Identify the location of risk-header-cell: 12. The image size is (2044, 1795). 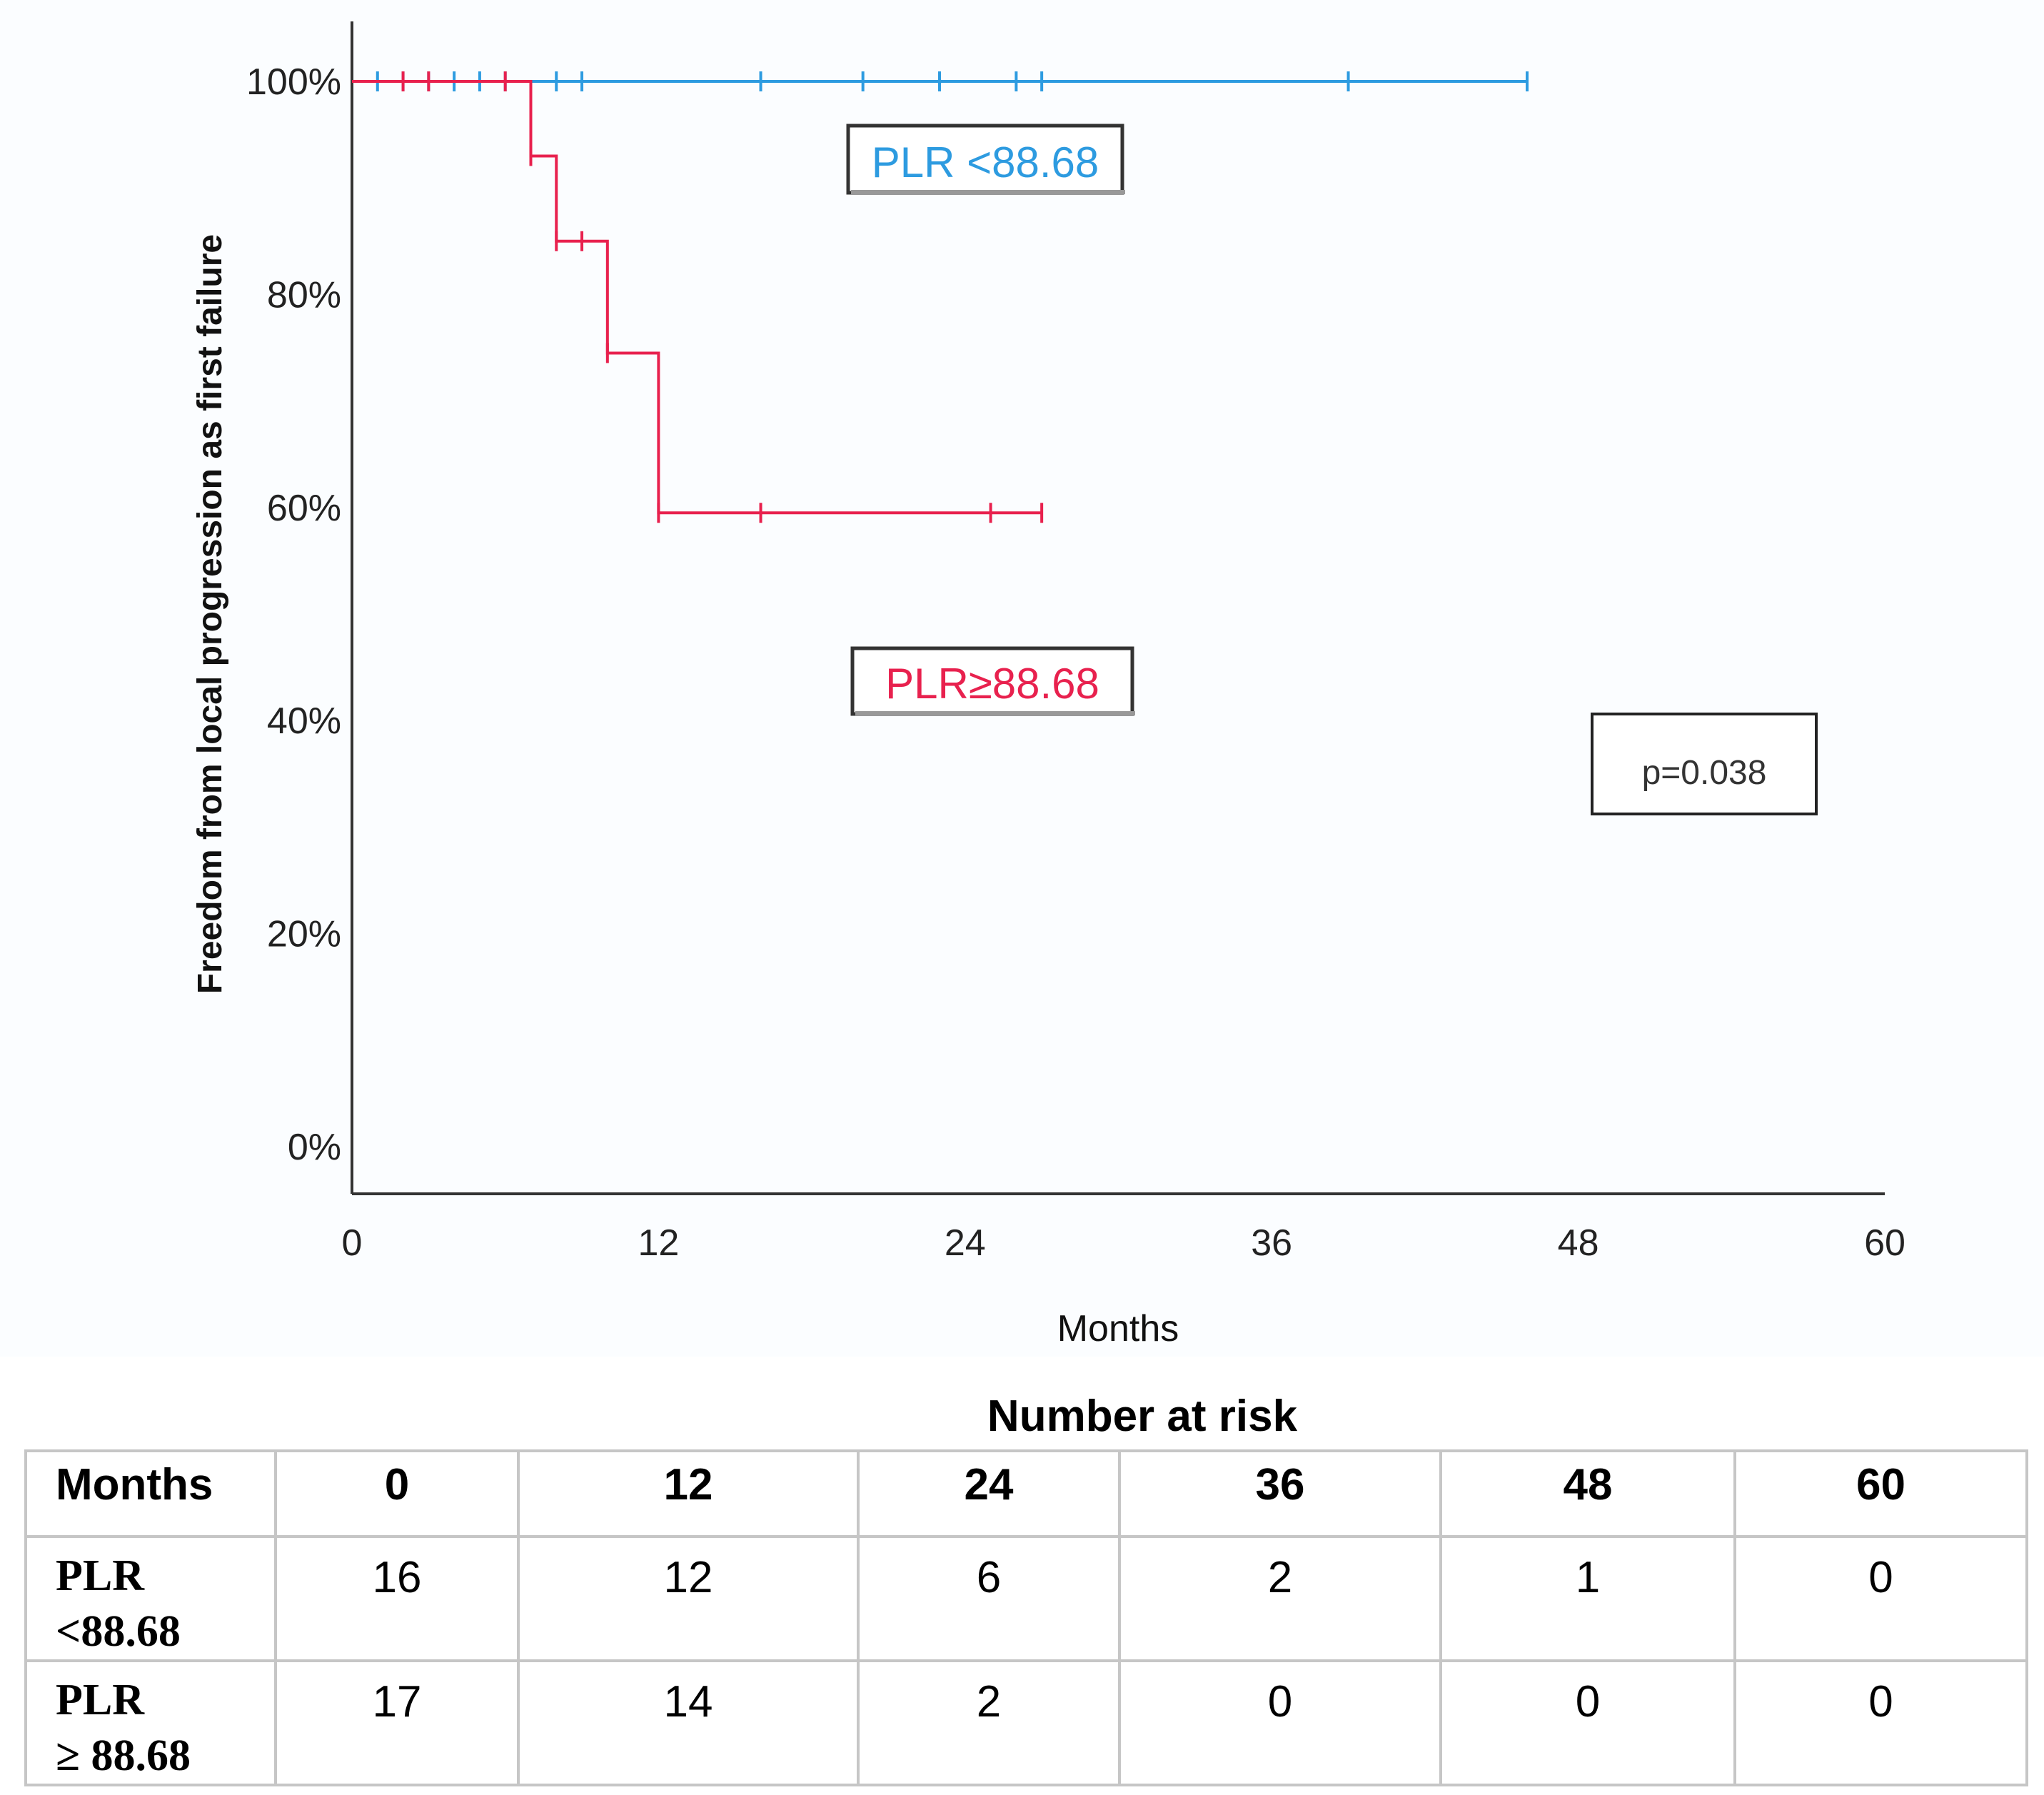
(688, 1493).